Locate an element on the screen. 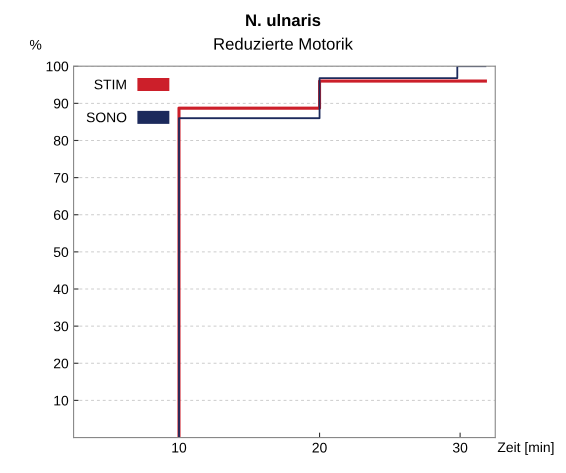 The width and height of the screenshot is (566, 473). y-tick-label: 100 is located at coordinates (57, 67).